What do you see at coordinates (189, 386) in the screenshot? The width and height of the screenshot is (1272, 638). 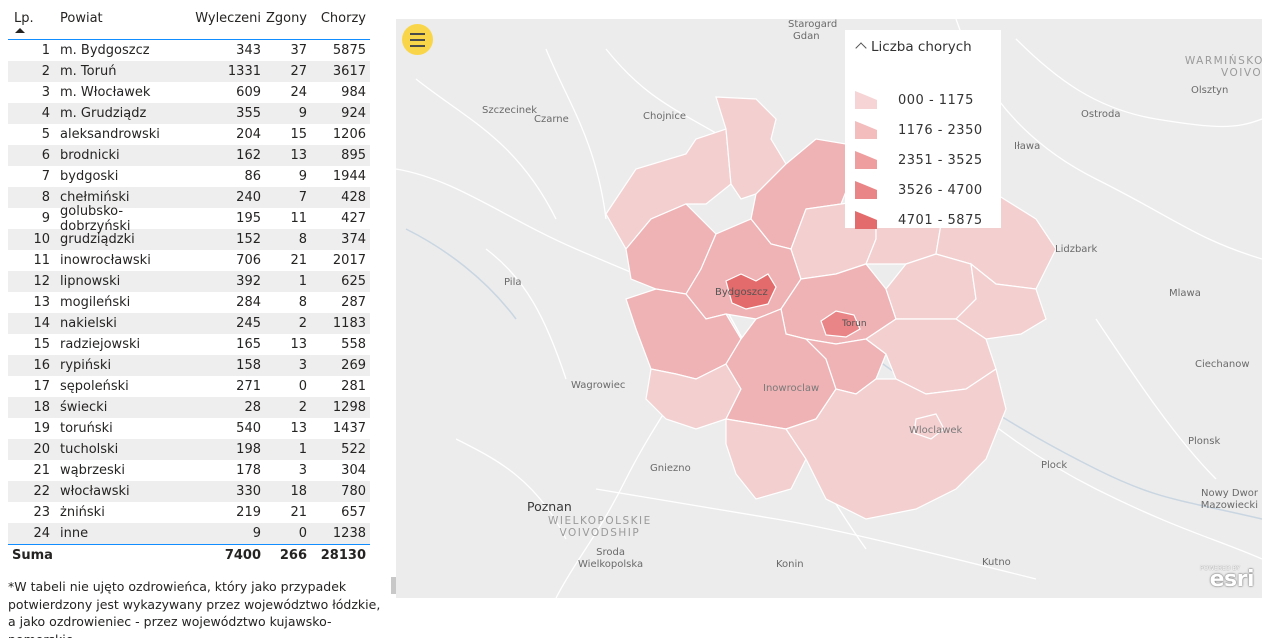 I see `table-row: 17 sępoleński 271 0 281` at bounding box center [189, 386].